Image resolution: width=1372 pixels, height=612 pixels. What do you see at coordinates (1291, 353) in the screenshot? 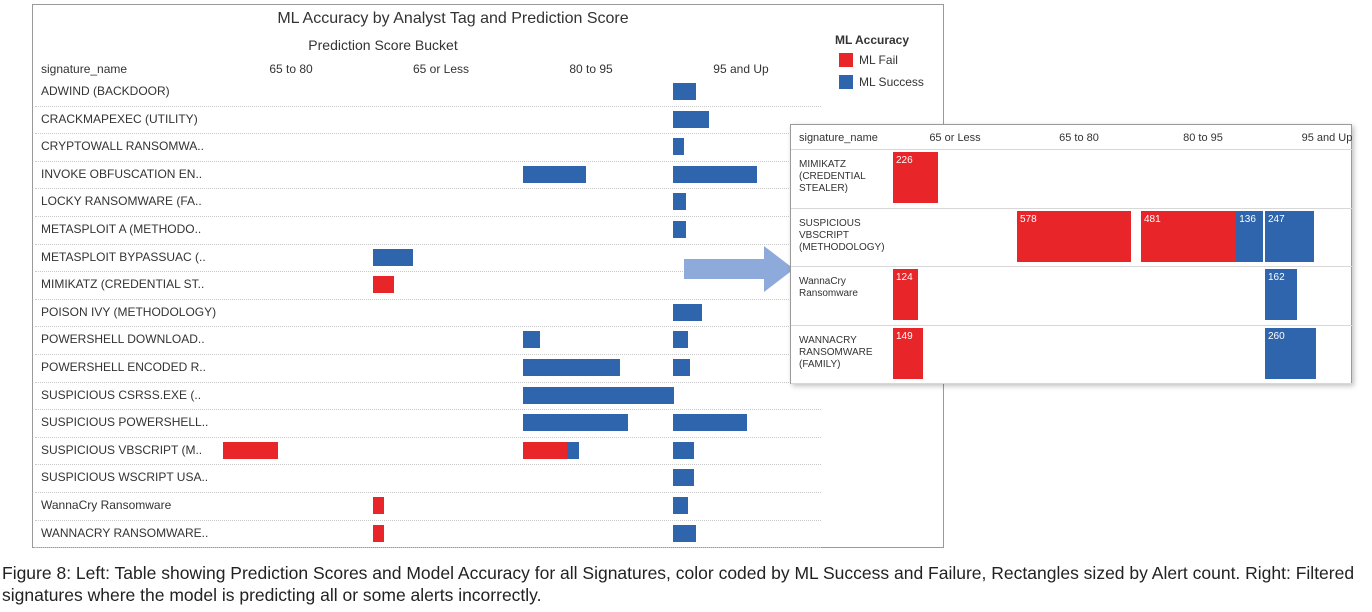
I see `bar-ml-success: 260` at bounding box center [1291, 353].